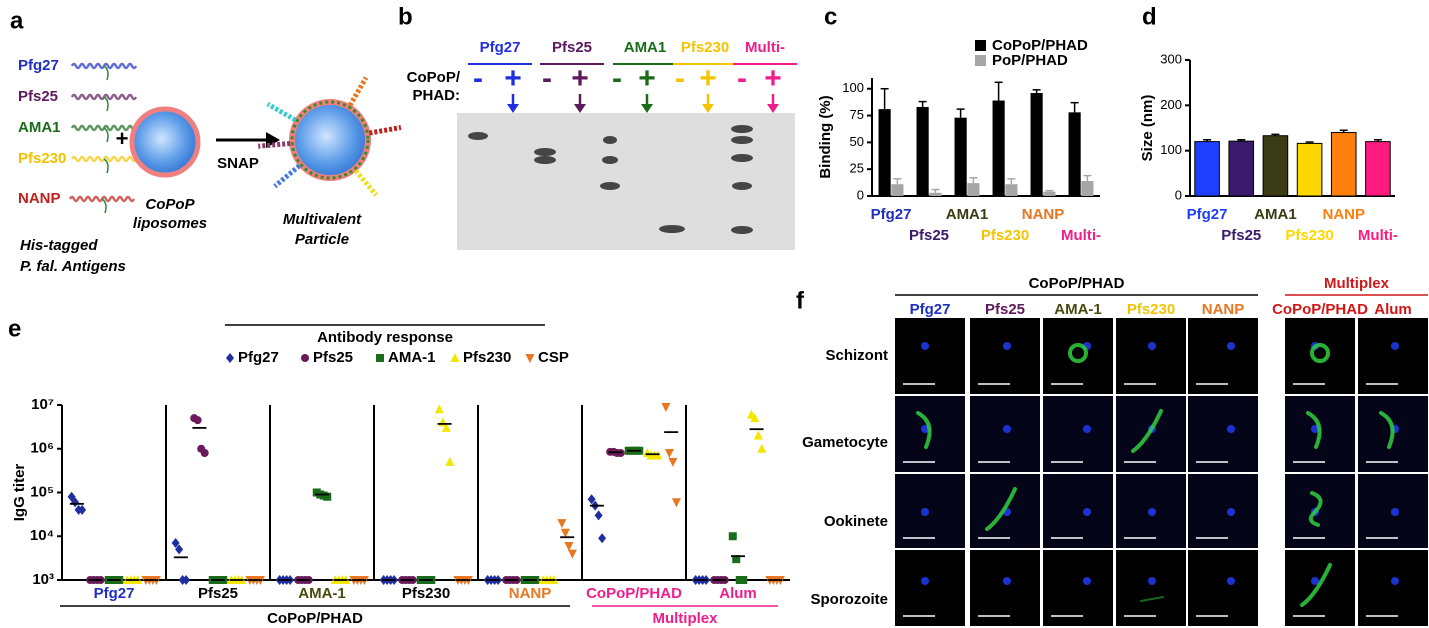 This screenshot has width=1429, height=628. What do you see at coordinates (1078, 309) in the screenshot?
I see `column-label: AMA-1` at bounding box center [1078, 309].